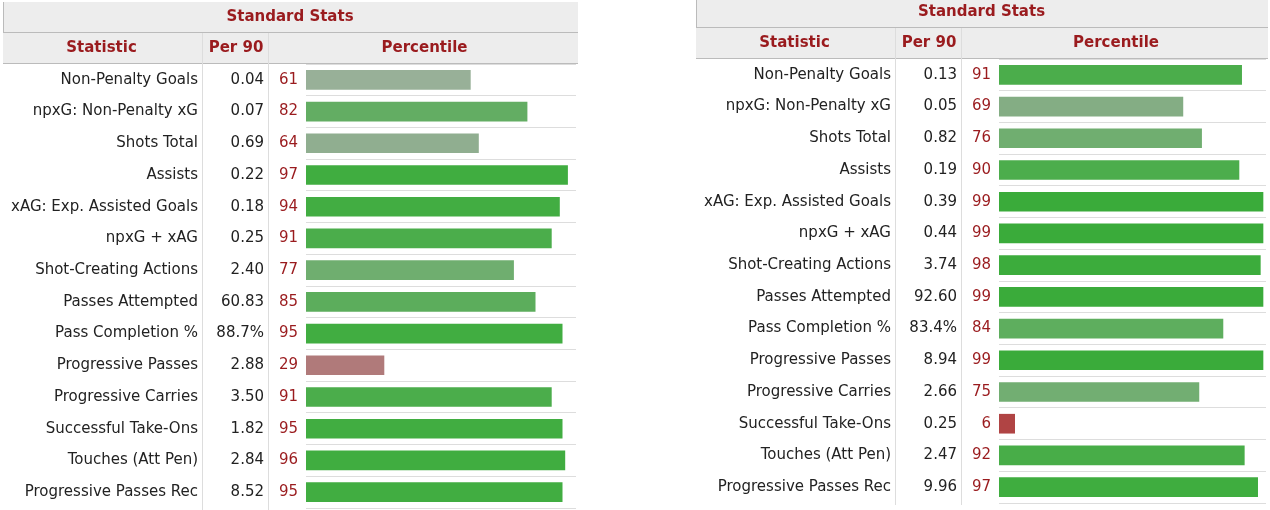  Describe the element at coordinates (157, 142) in the screenshot. I see `y-tick-label: Shots Total` at that location.